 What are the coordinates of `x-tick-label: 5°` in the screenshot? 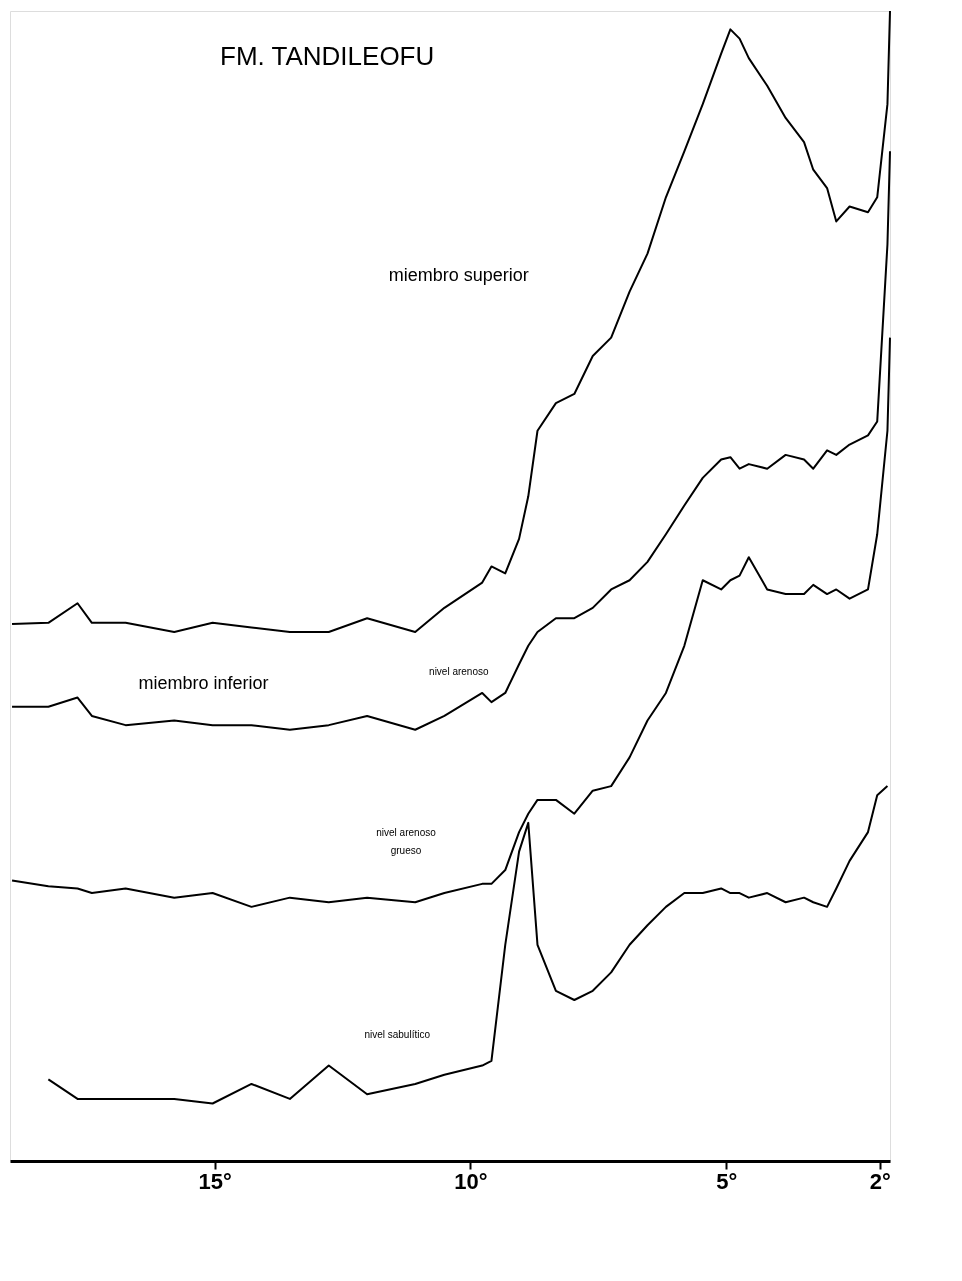 It's located at (727, 1181).